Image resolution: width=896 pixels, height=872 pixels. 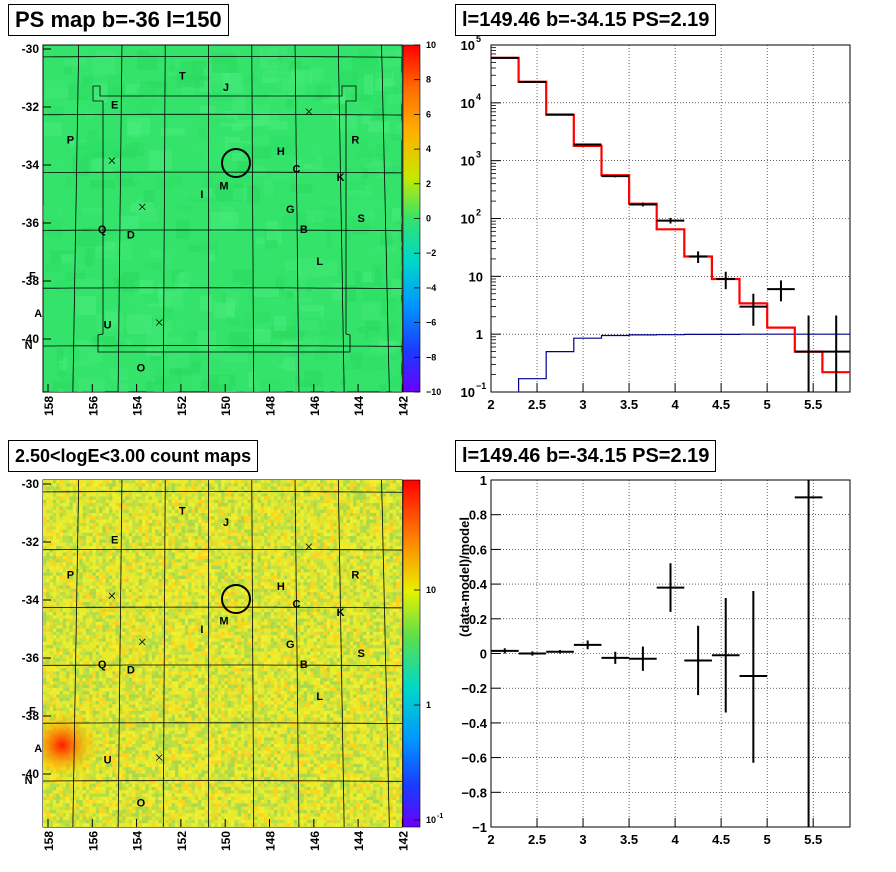 I want to click on source-label-J: J, so click(x=226, y=88).